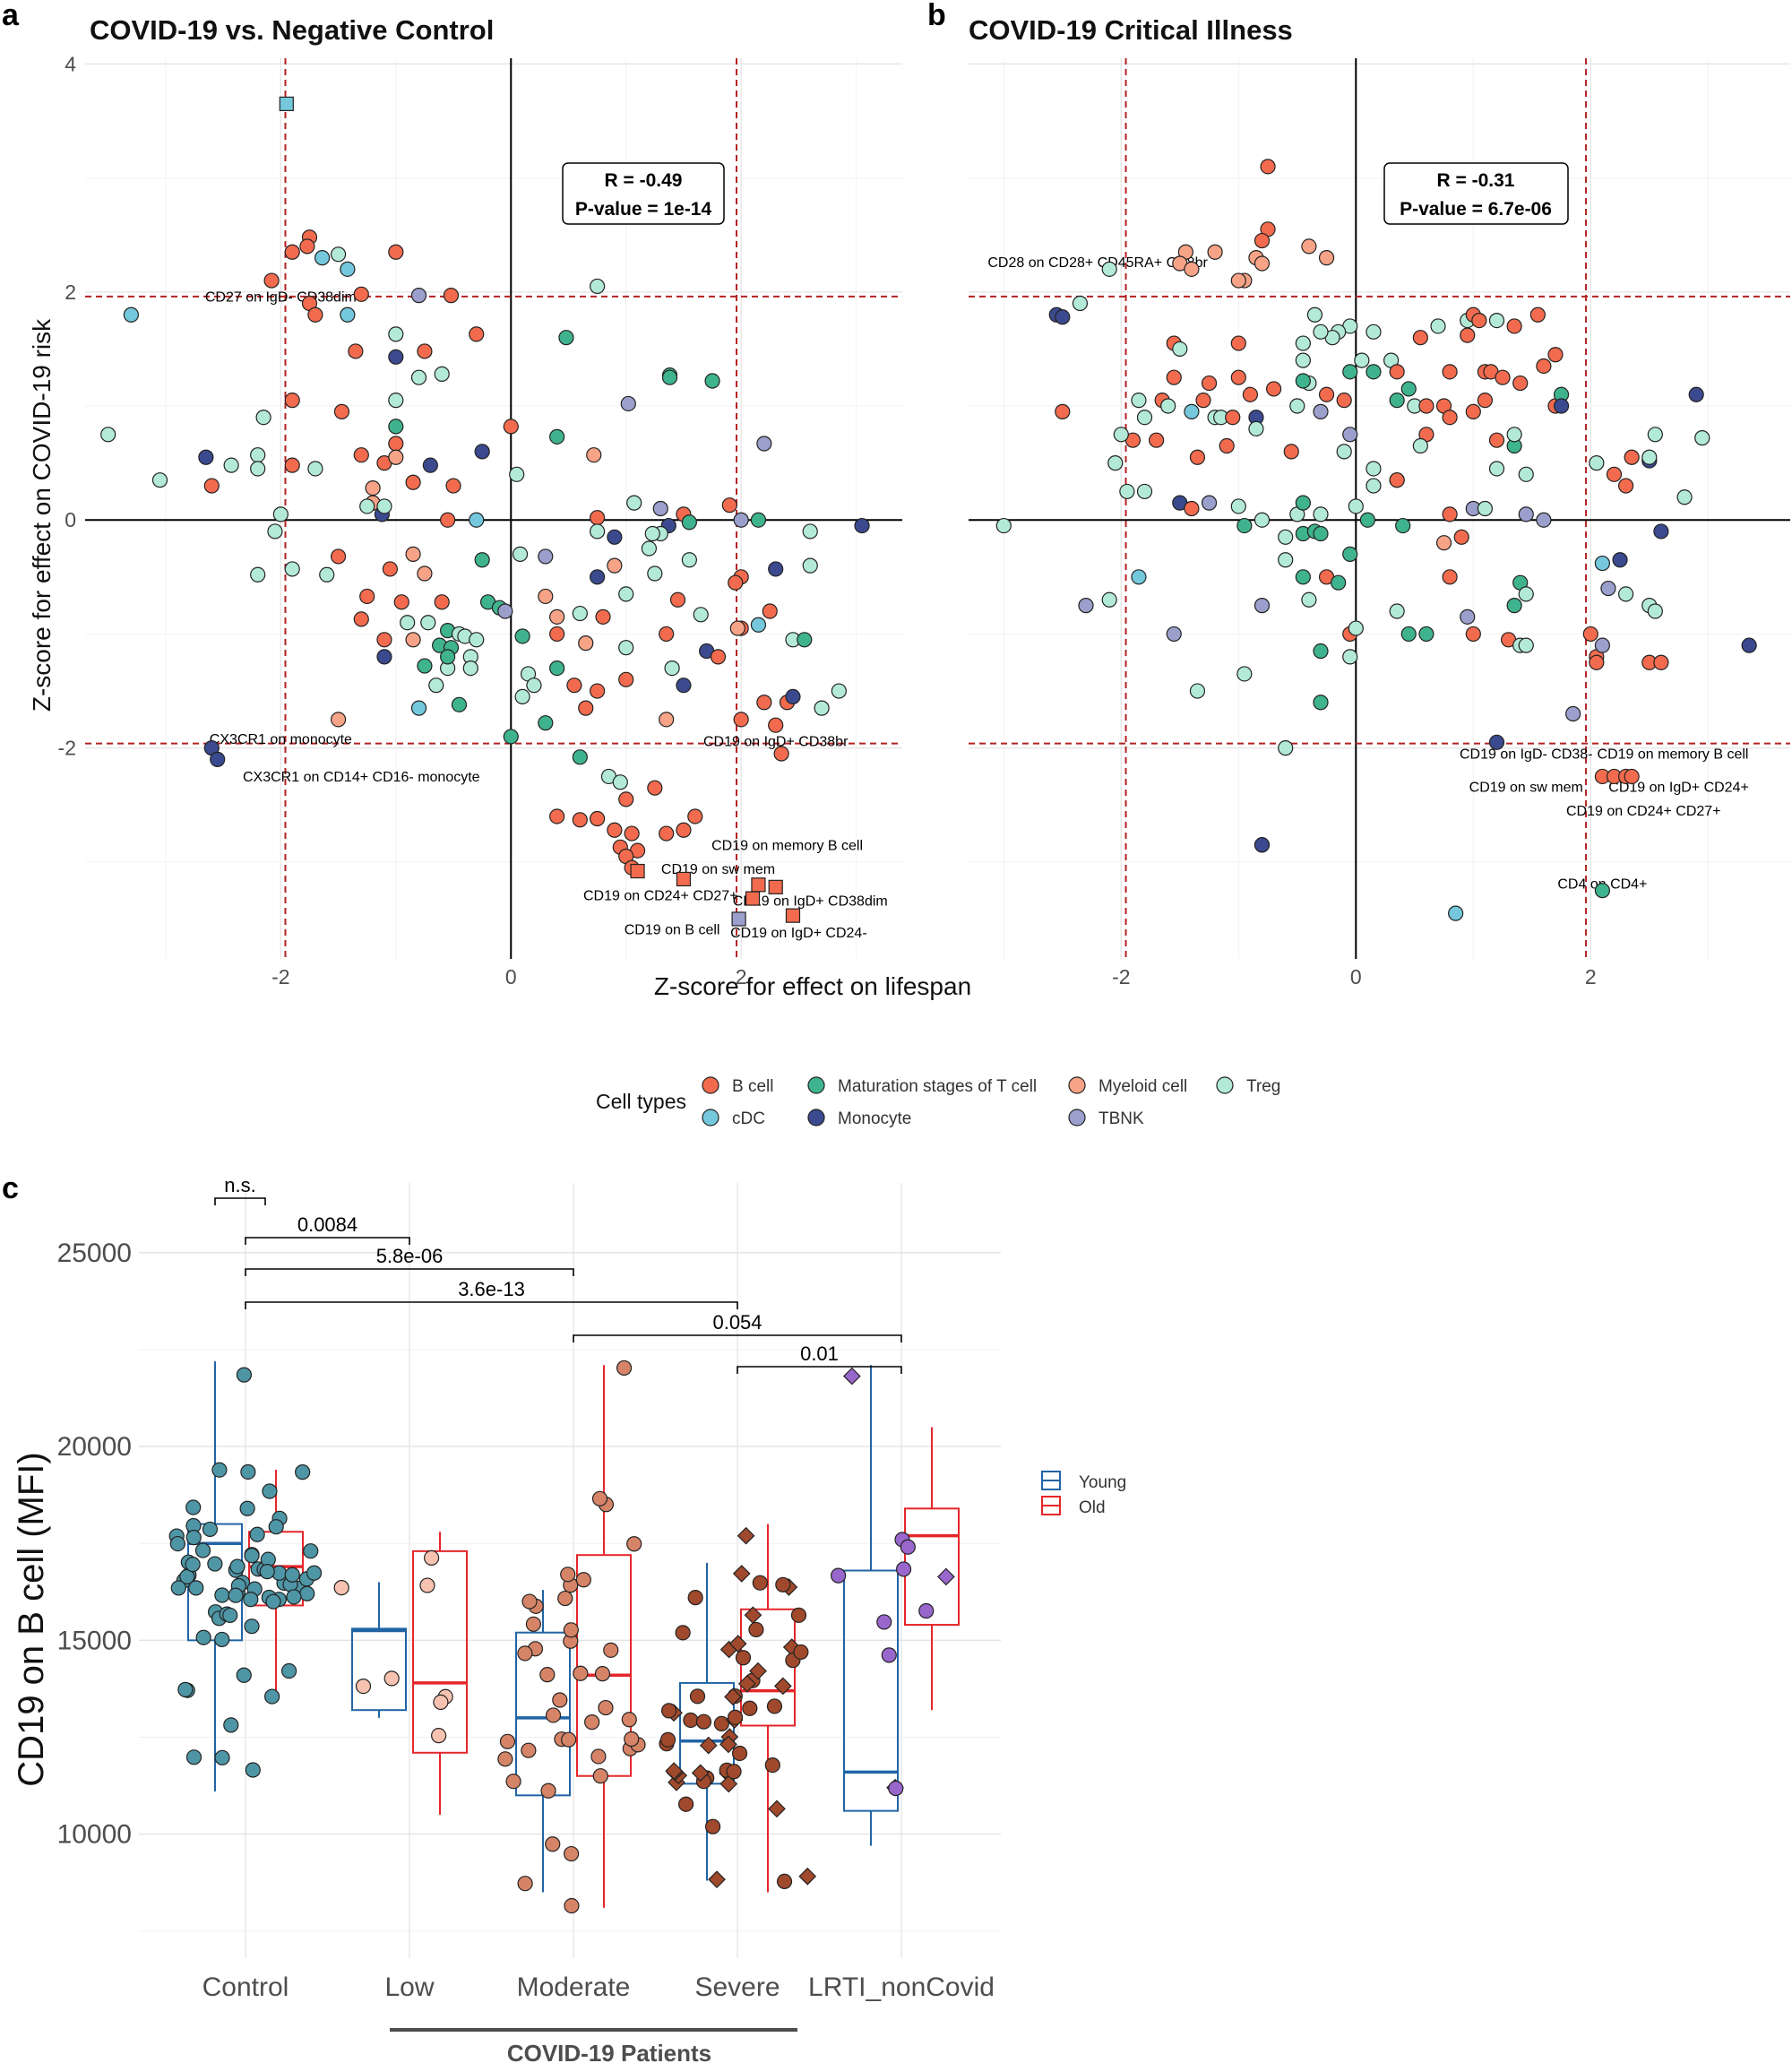  Describe the element at coordinates (1591, 976) in the screenshot. I see `x-tick-label: 2` at that location.